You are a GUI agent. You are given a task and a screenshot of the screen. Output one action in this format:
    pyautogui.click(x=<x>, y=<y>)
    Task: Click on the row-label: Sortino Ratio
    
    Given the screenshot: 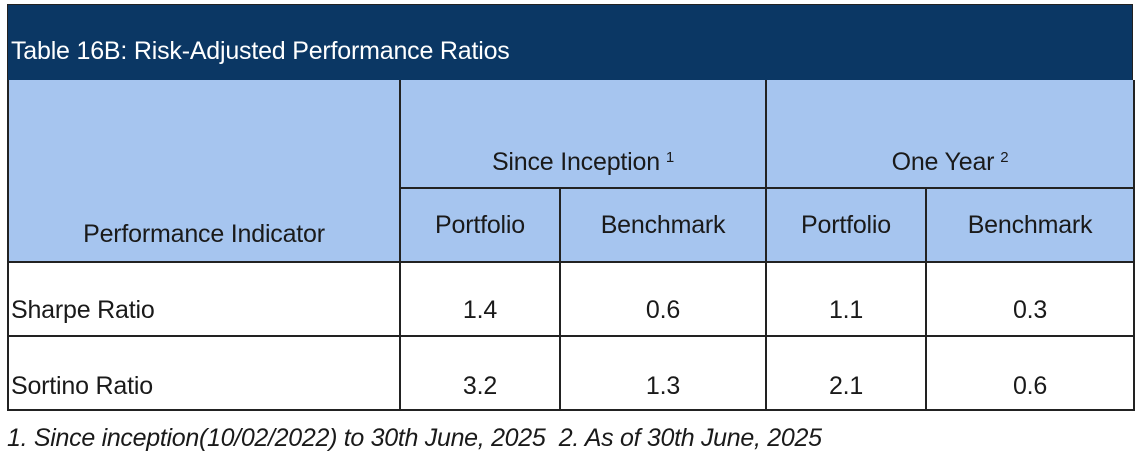 What is the action you would take?
    pyautogui.click(x=204, y=373)
    